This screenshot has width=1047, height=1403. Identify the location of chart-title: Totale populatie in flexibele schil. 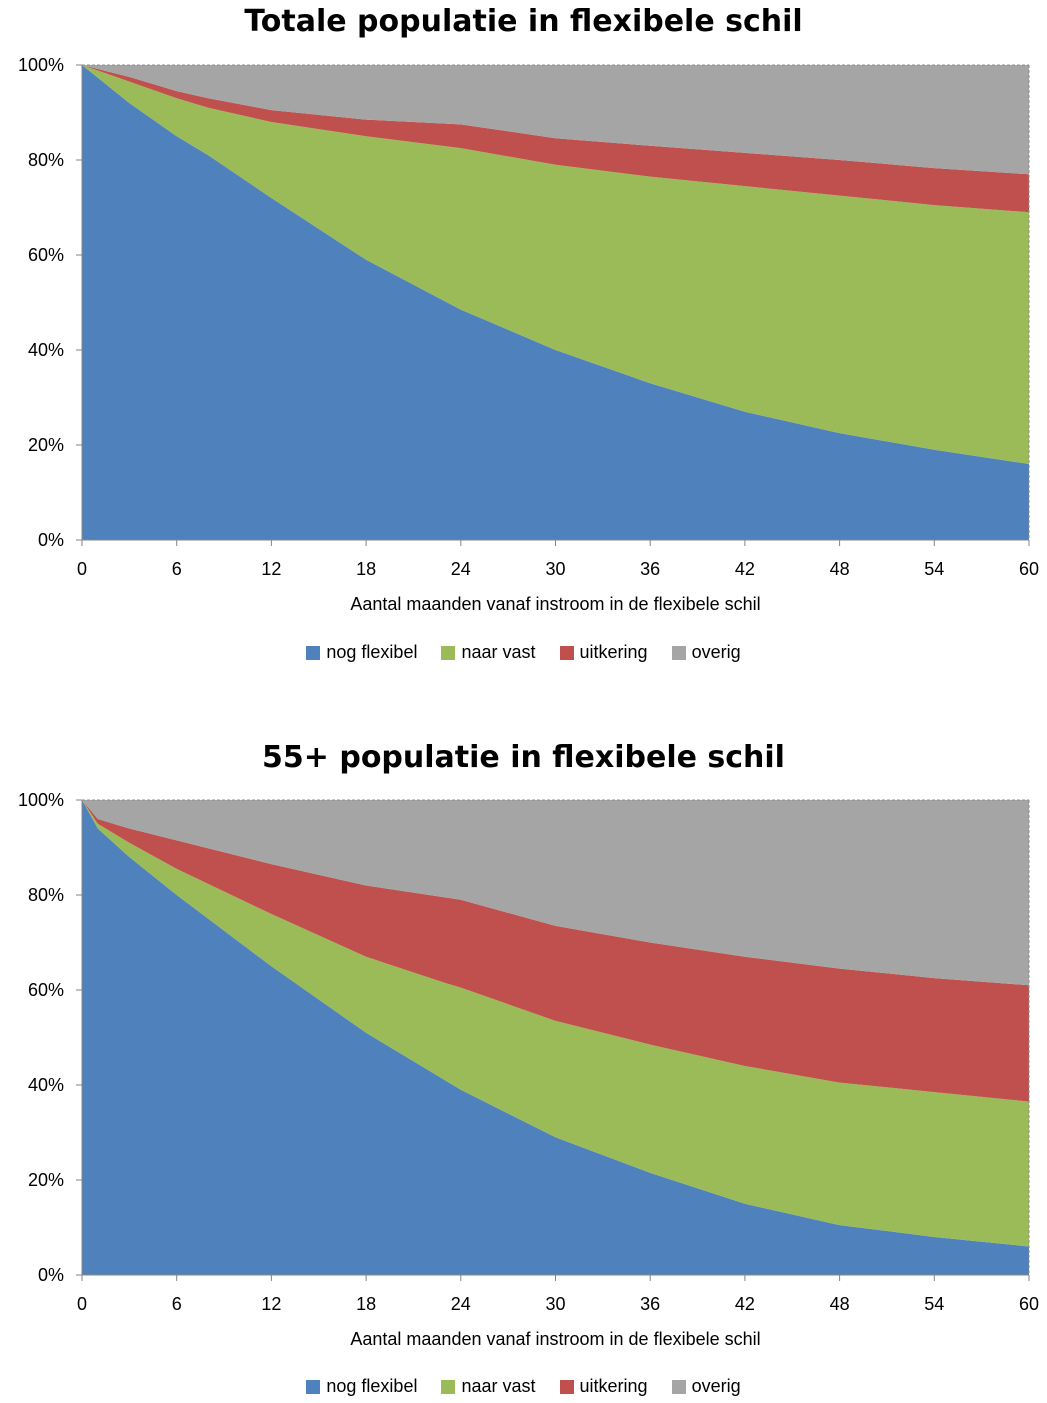
(523, 21).